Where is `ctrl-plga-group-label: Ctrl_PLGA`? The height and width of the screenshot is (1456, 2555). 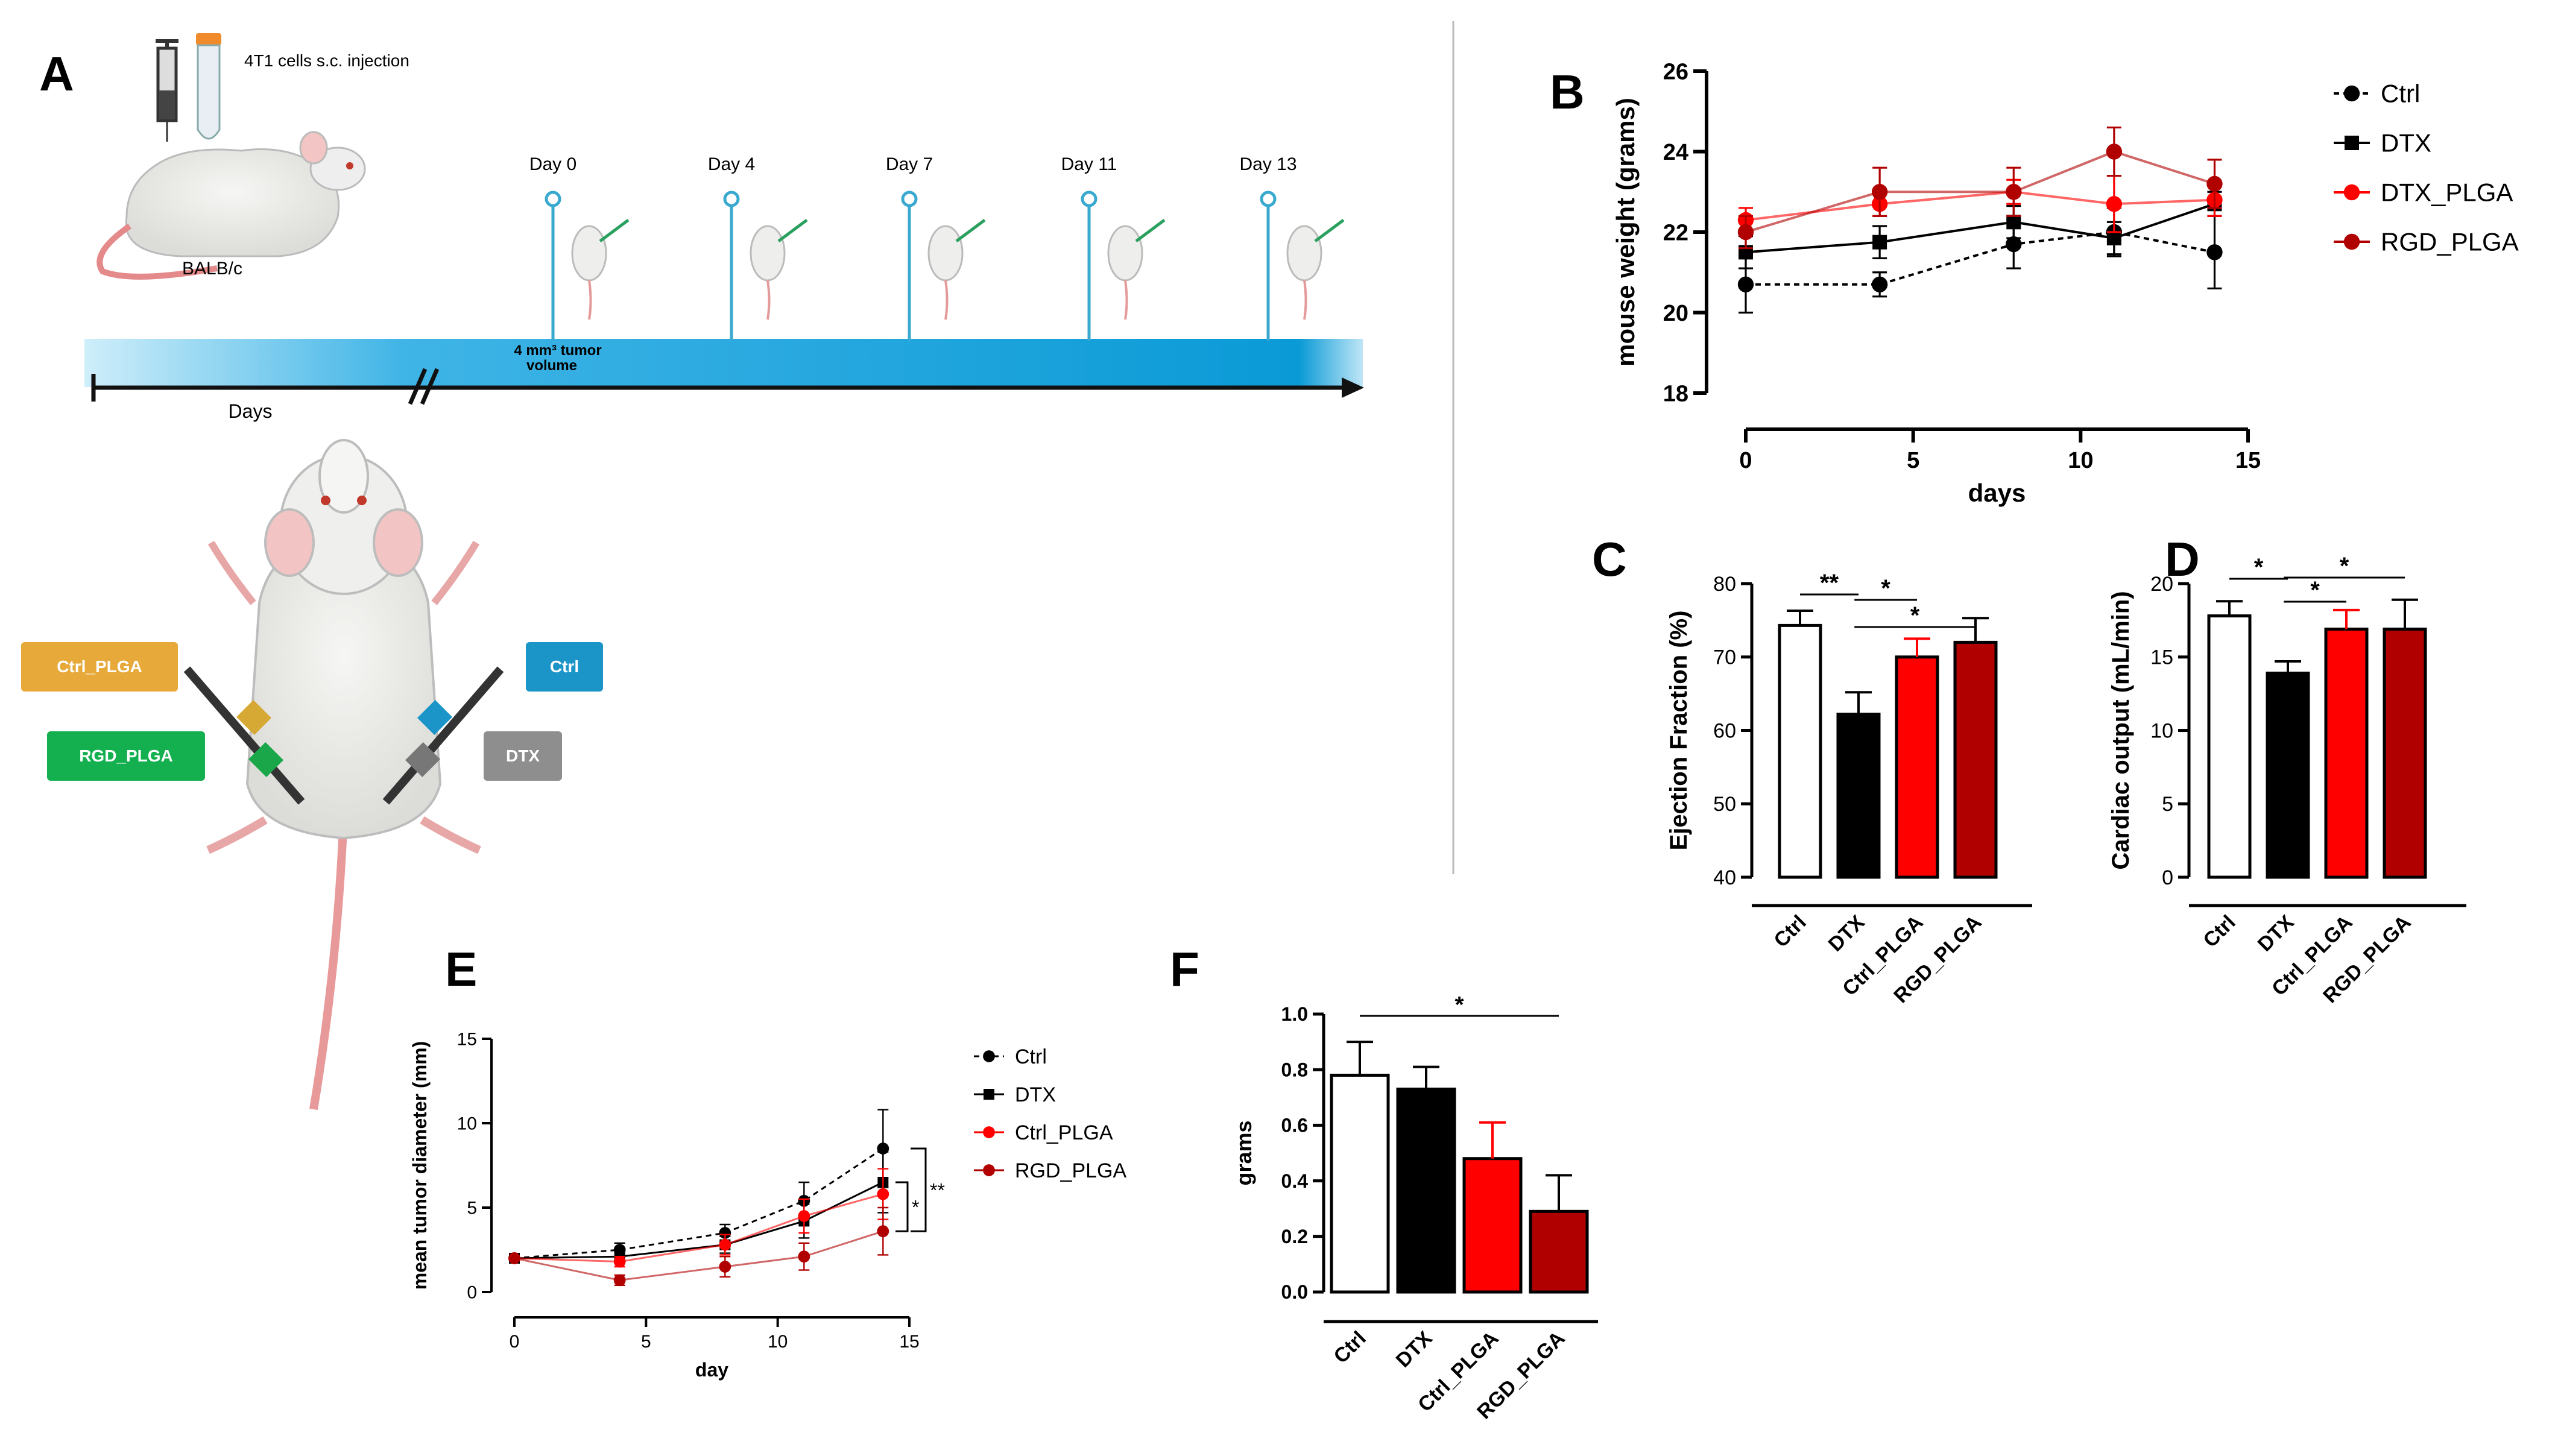 ctrl-plga-group-label: Ctrl_PLGA is located at coordinates (99, 667).